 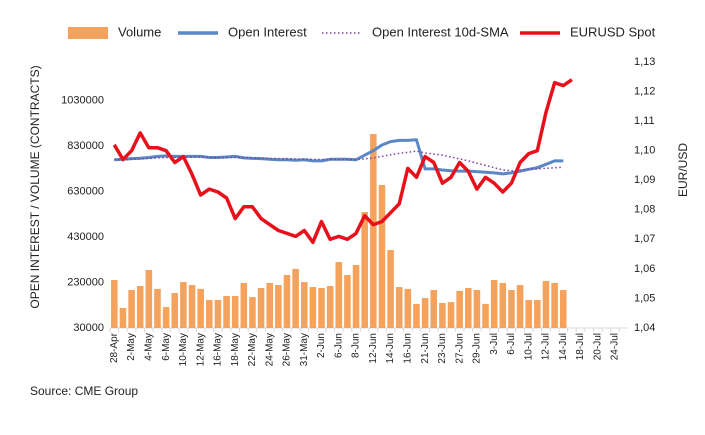 I want to click on x-tick-label: 14-Jul, so click(x=563, y=346).